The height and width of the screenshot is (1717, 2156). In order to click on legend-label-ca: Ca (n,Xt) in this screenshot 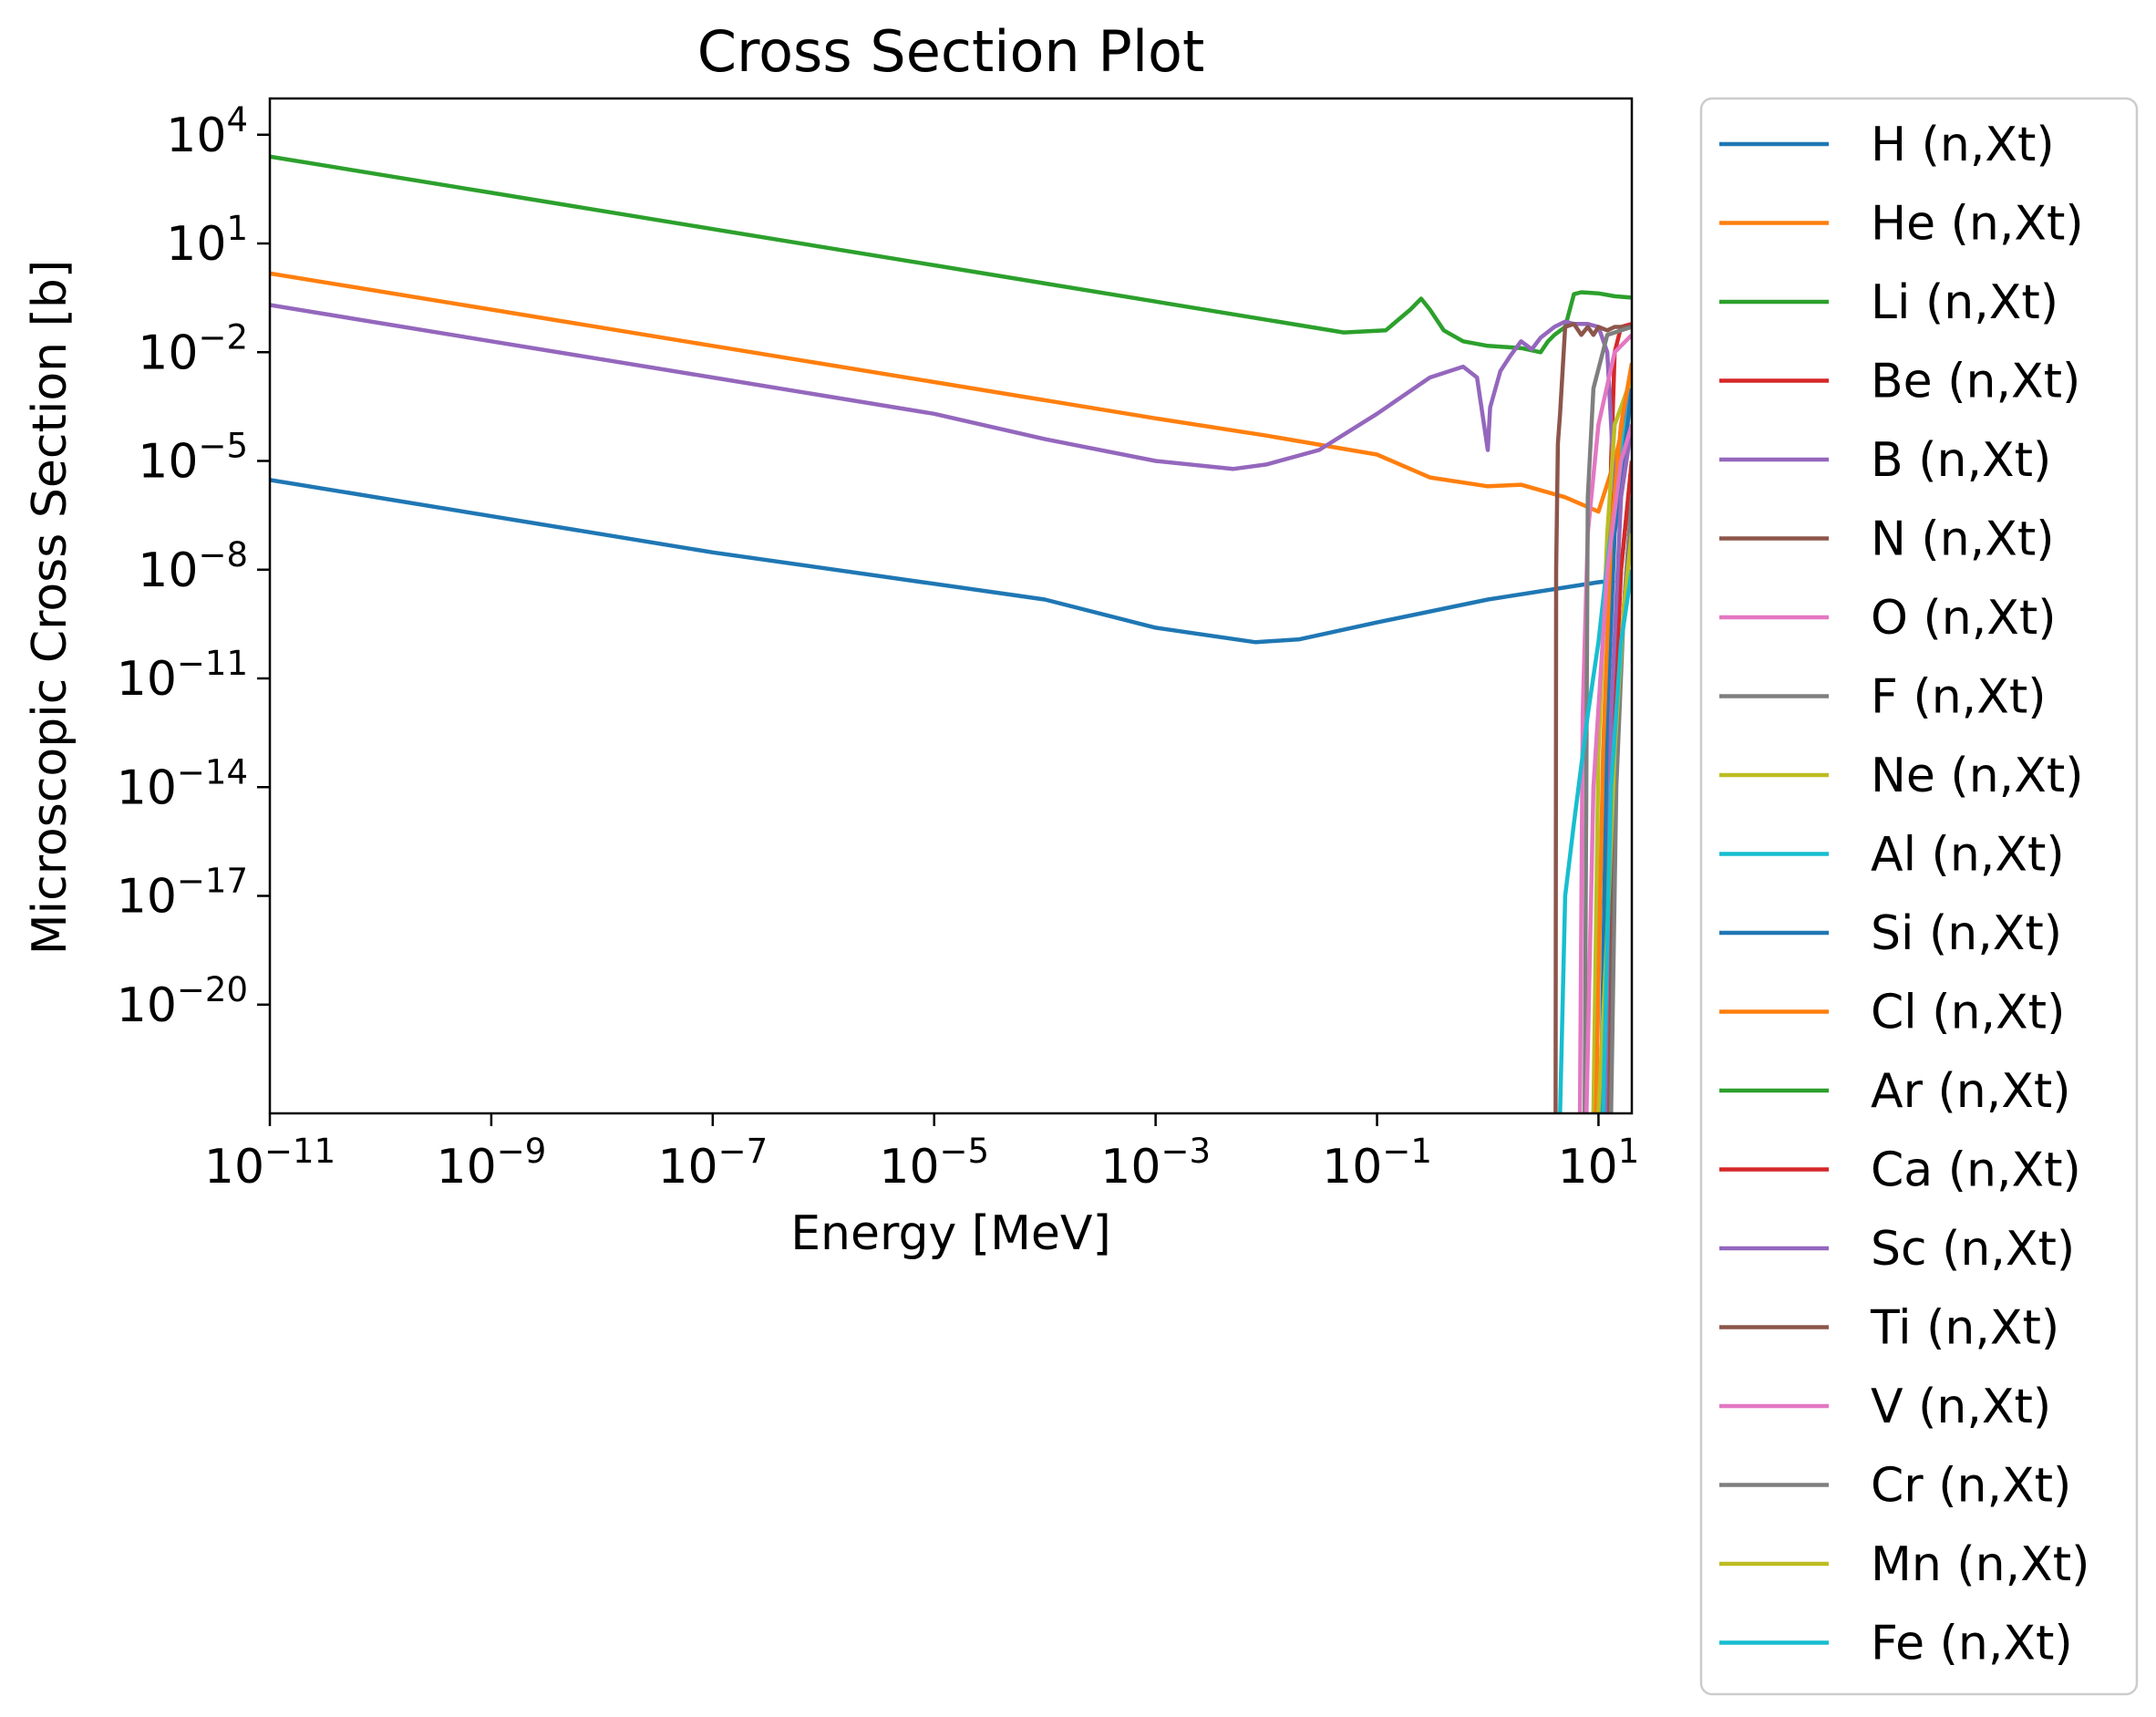, I will do `click(1976, 1170)`.